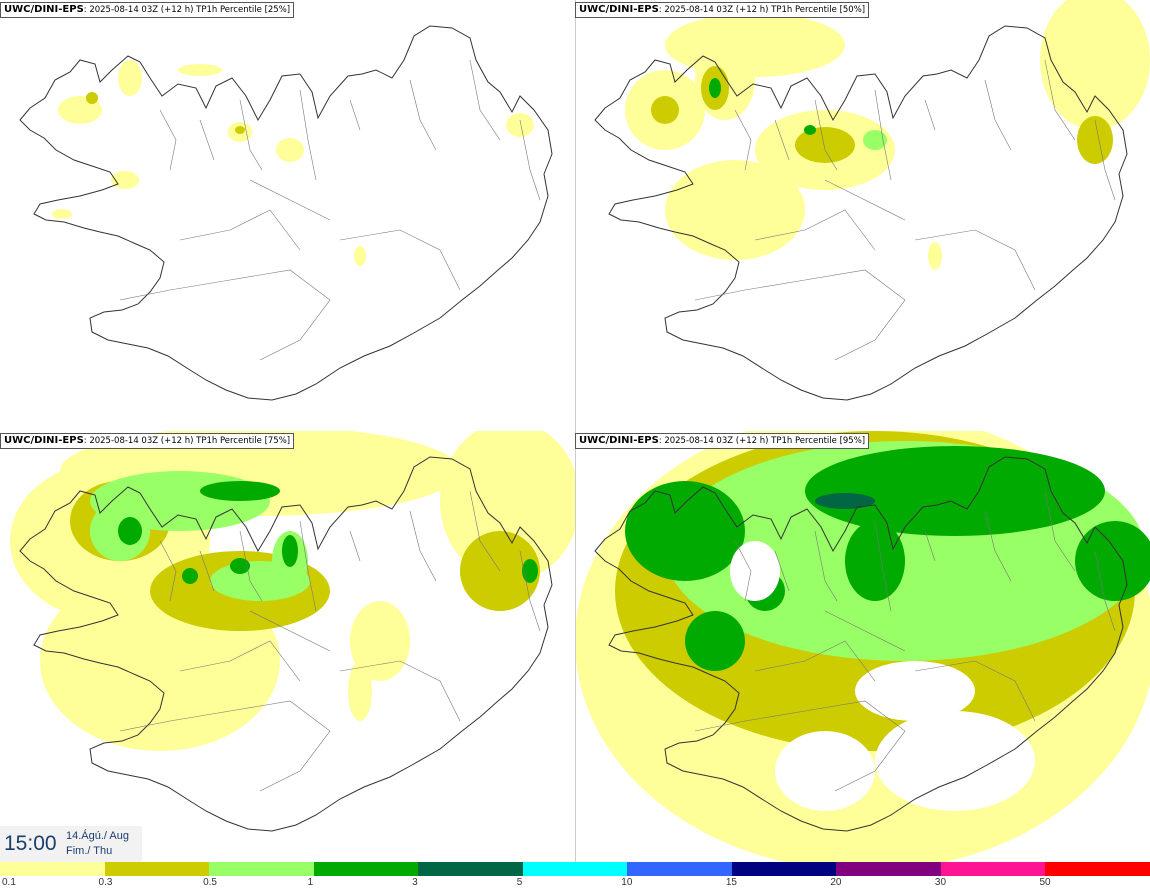  I want to click on legend-tick-label: 1, so click(310, 882).